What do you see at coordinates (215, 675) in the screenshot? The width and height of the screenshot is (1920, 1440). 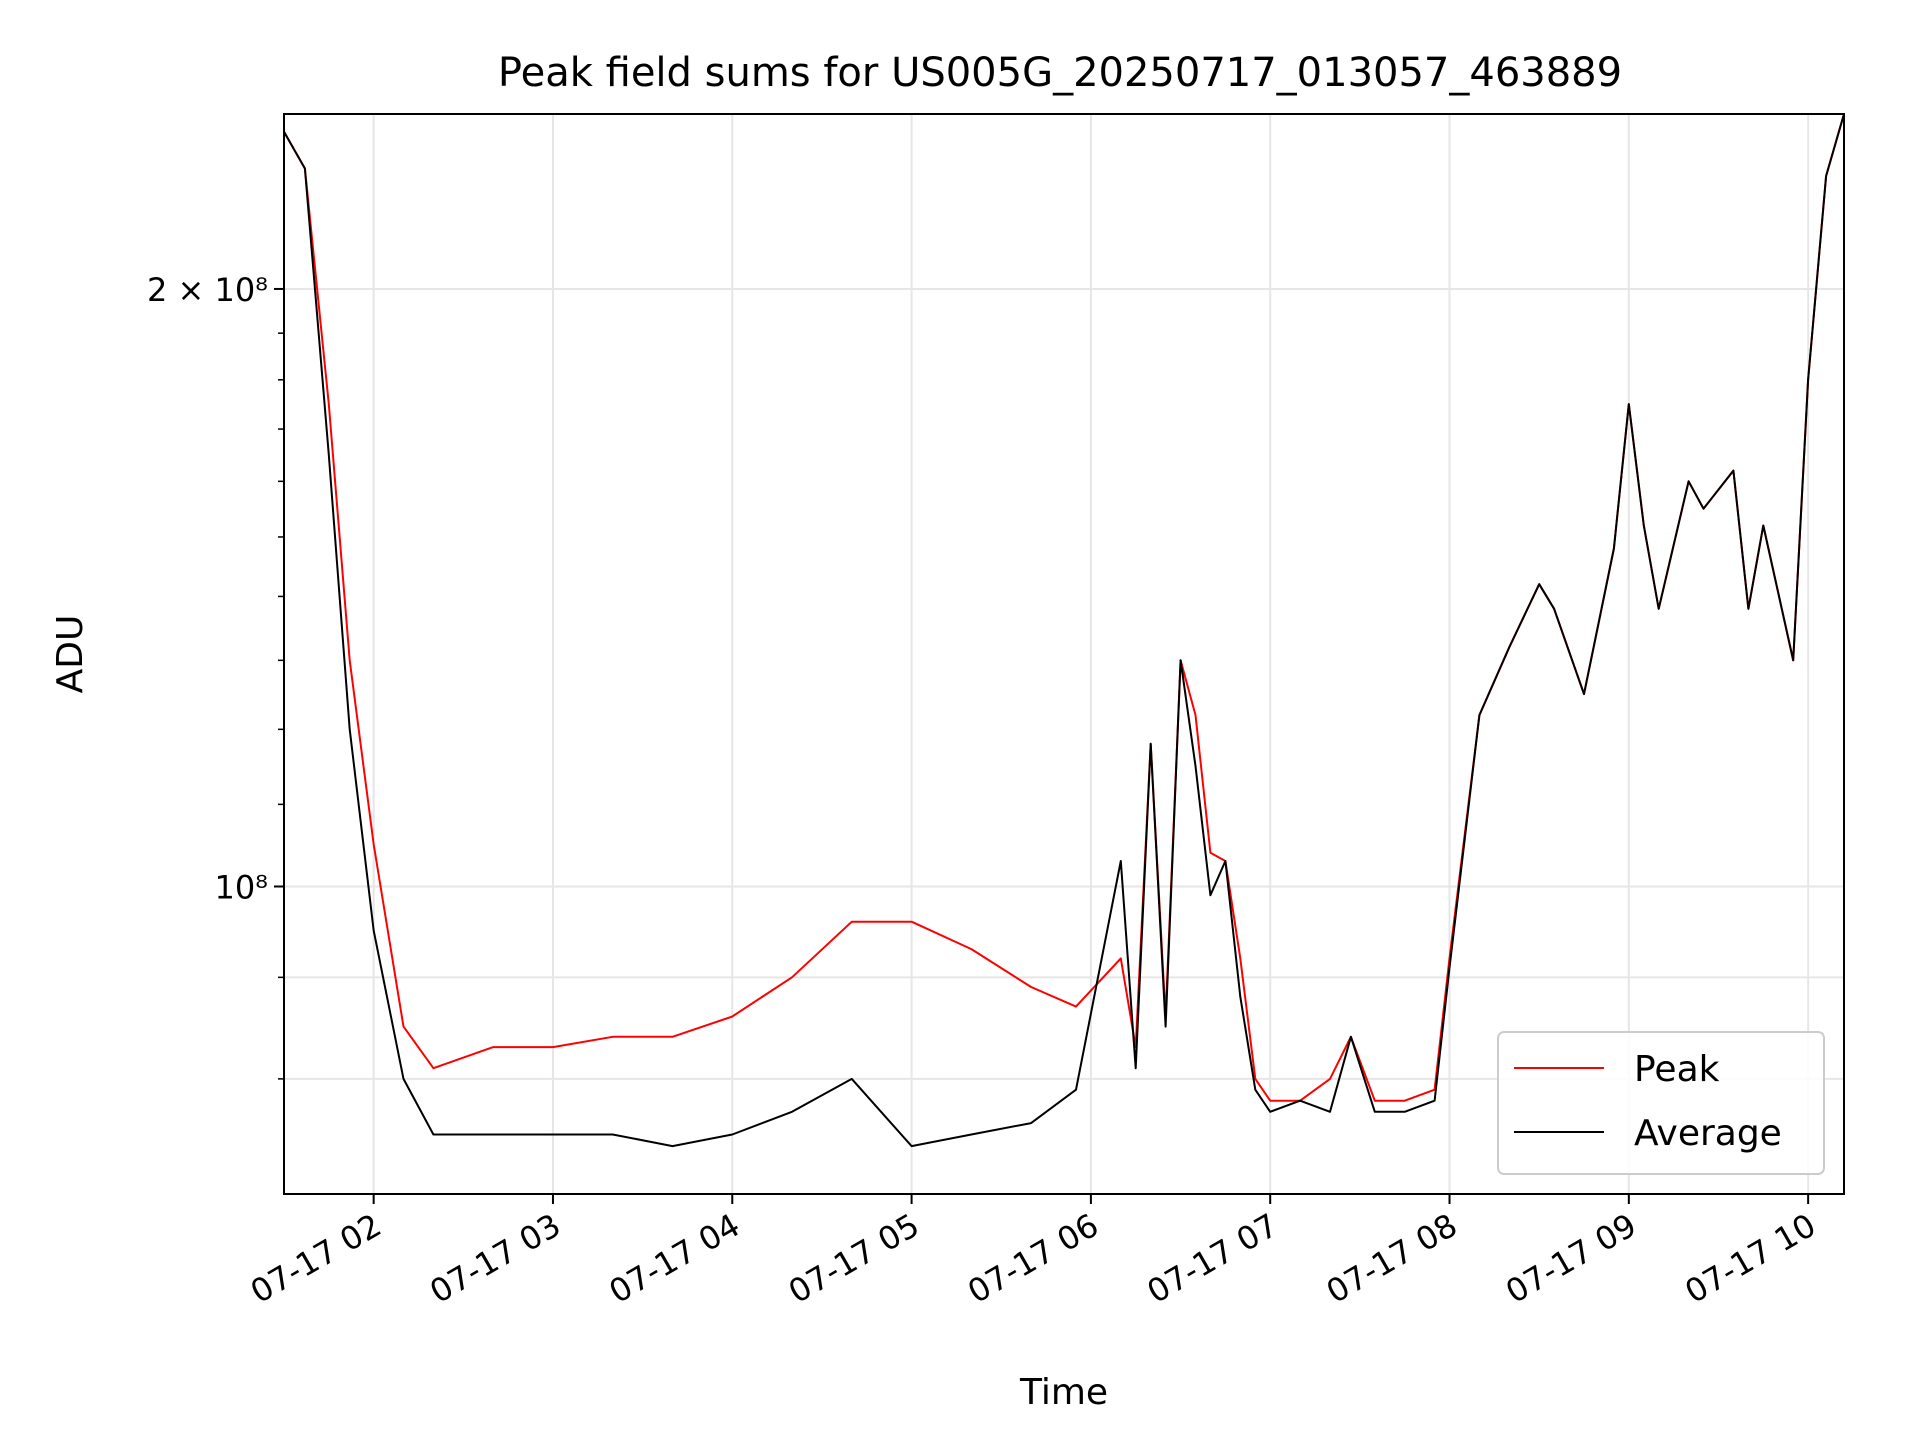 I see `y-axis: 10⁸ 2 × 10⁸` at bounding box center [215, 675].